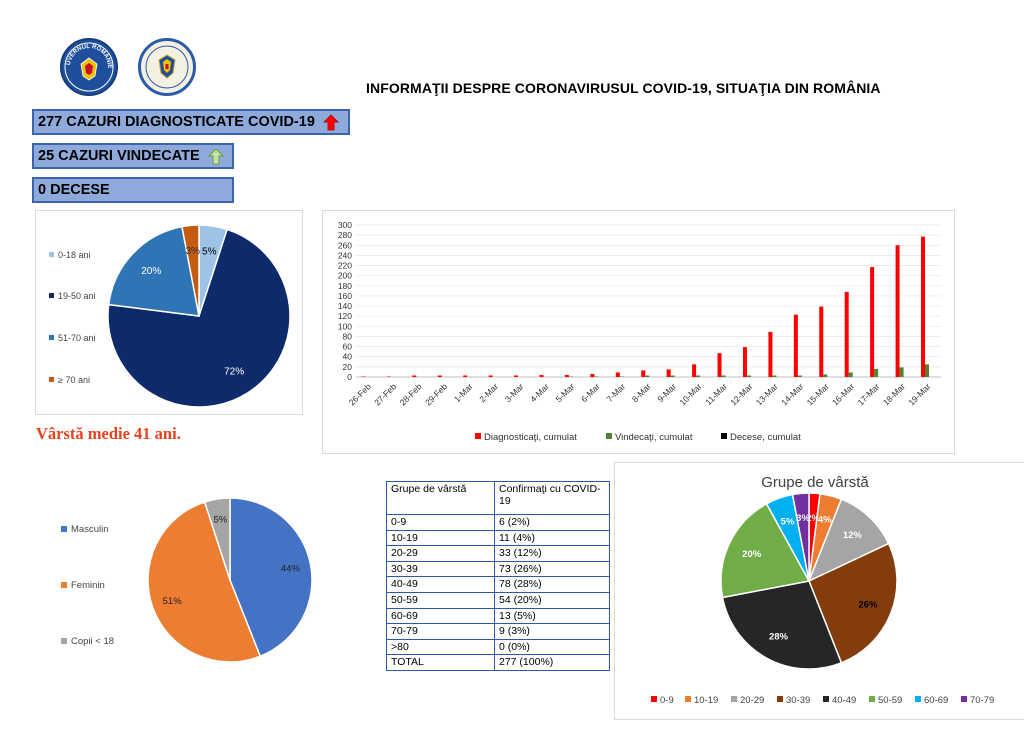 This screenshot has width=1024, height=729. What do you see at coordinates (844, 700) in the screenshot?
I see `legend-label: 40-49` at bounding box center [844, 700].